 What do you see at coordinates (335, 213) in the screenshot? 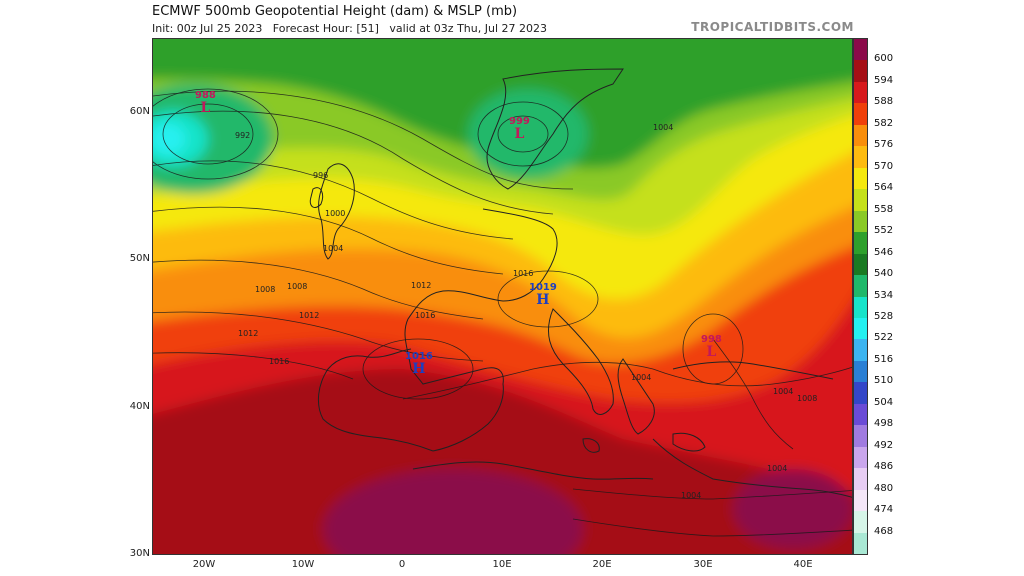
I see `isobar-label: 1000` at bounding box center [335, 213].